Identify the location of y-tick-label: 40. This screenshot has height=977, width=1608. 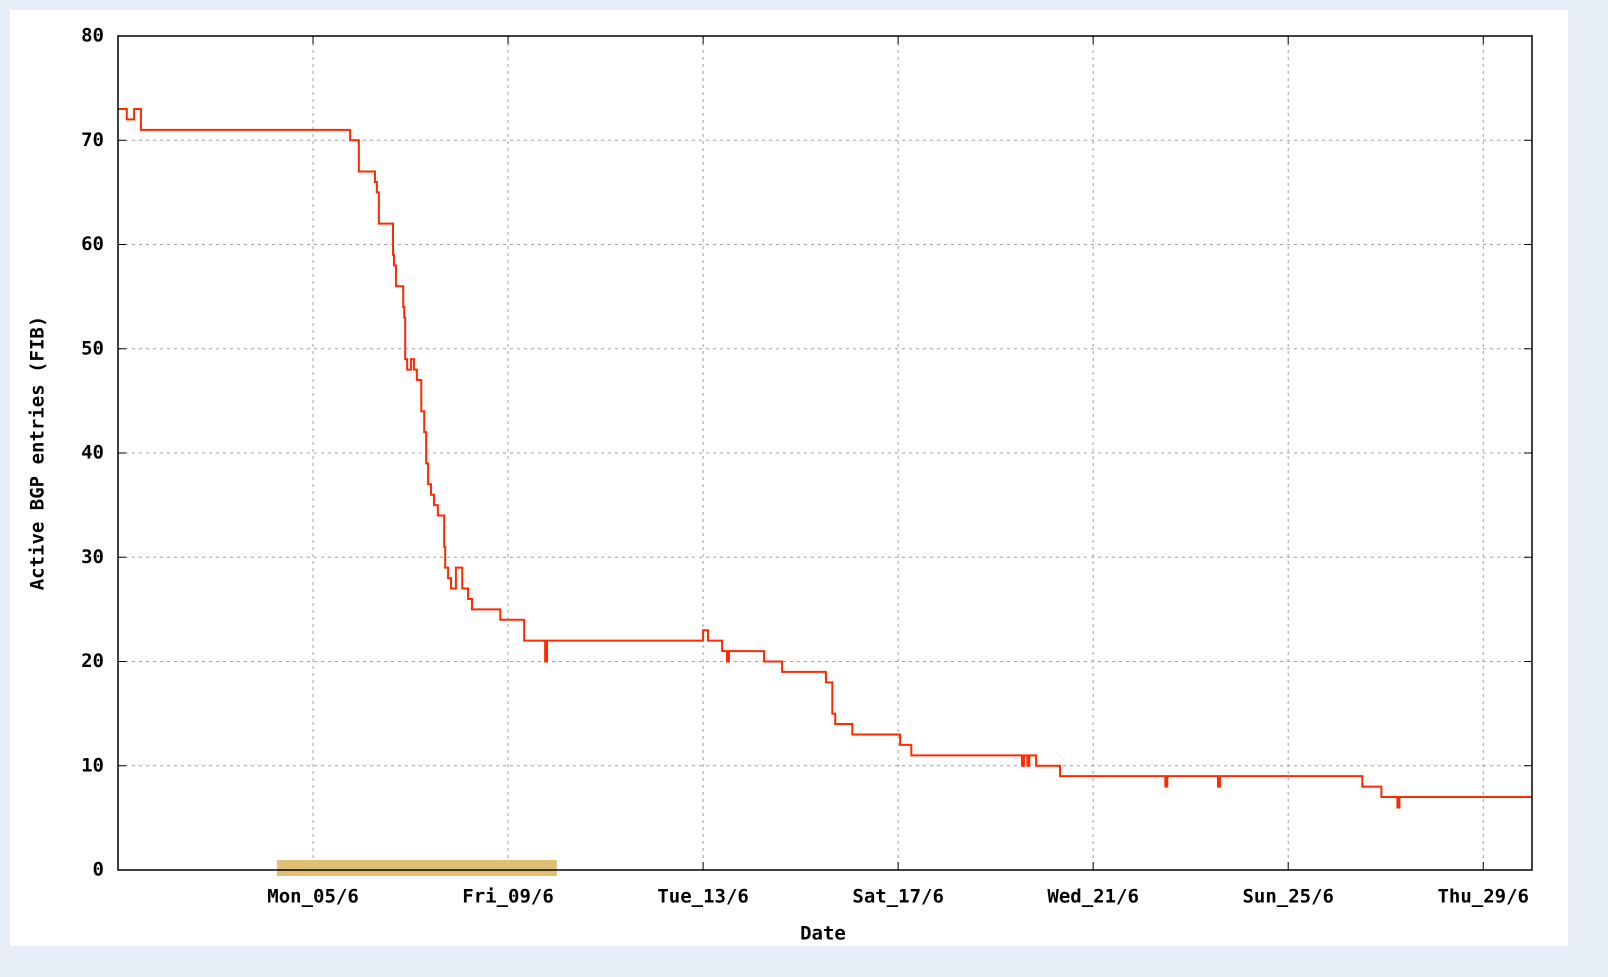
(92, 453).